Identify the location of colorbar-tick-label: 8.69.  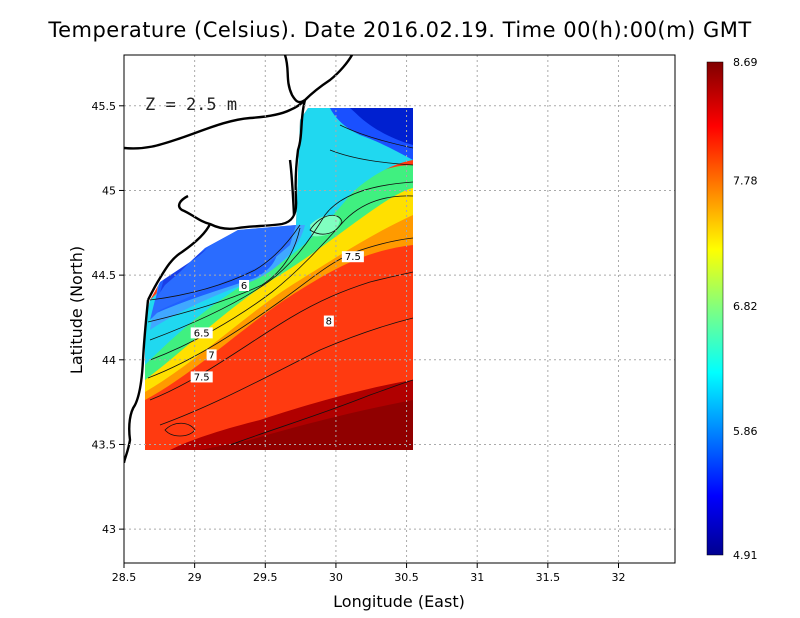
(745, 62).